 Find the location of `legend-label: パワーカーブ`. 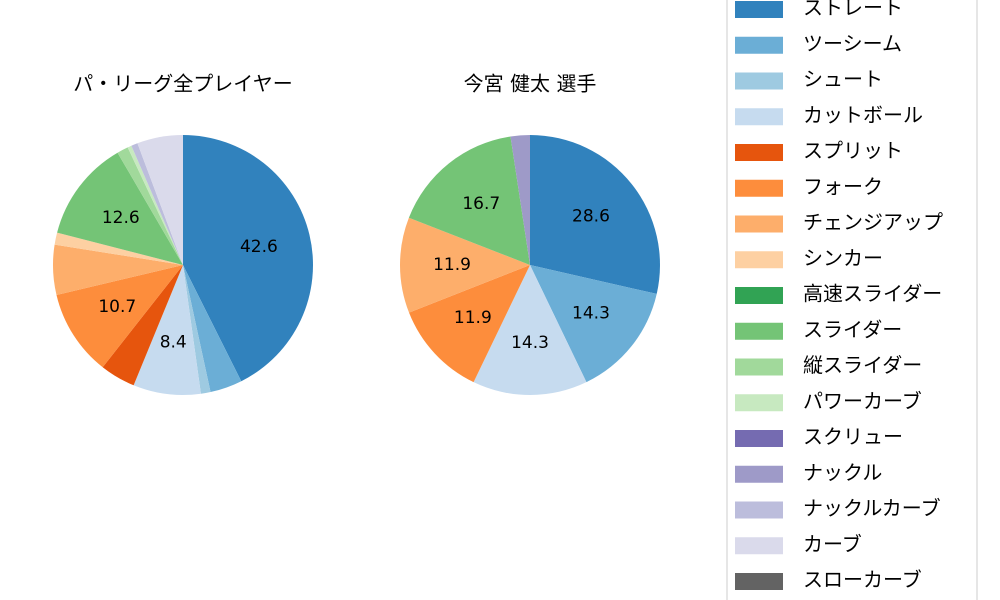

legend-label: パワーカーブ is located at coordinates (862, 401).